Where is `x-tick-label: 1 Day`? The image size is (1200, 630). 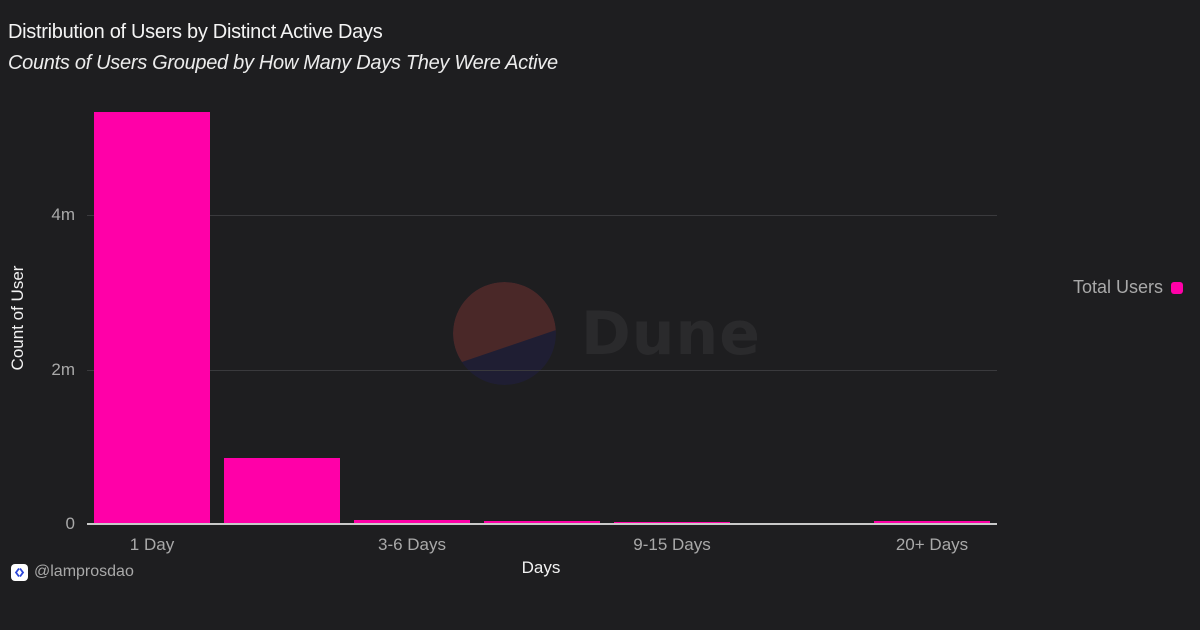 x-tick-label: 1 Day is located at coordinates (152, 544).